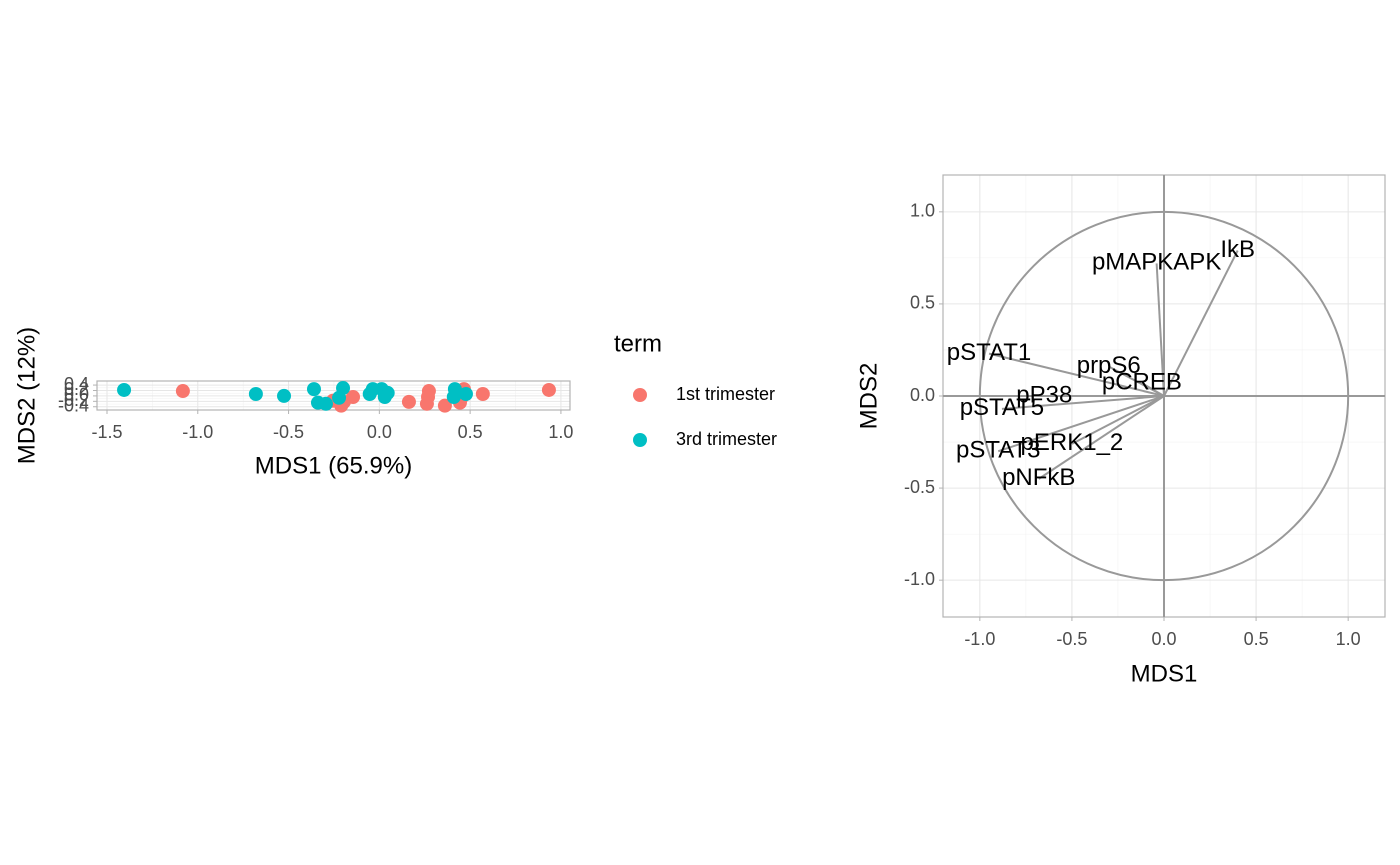 The image size is (1400, 865). I want to click on legend-label: 1st trimester, so click(725, 394).